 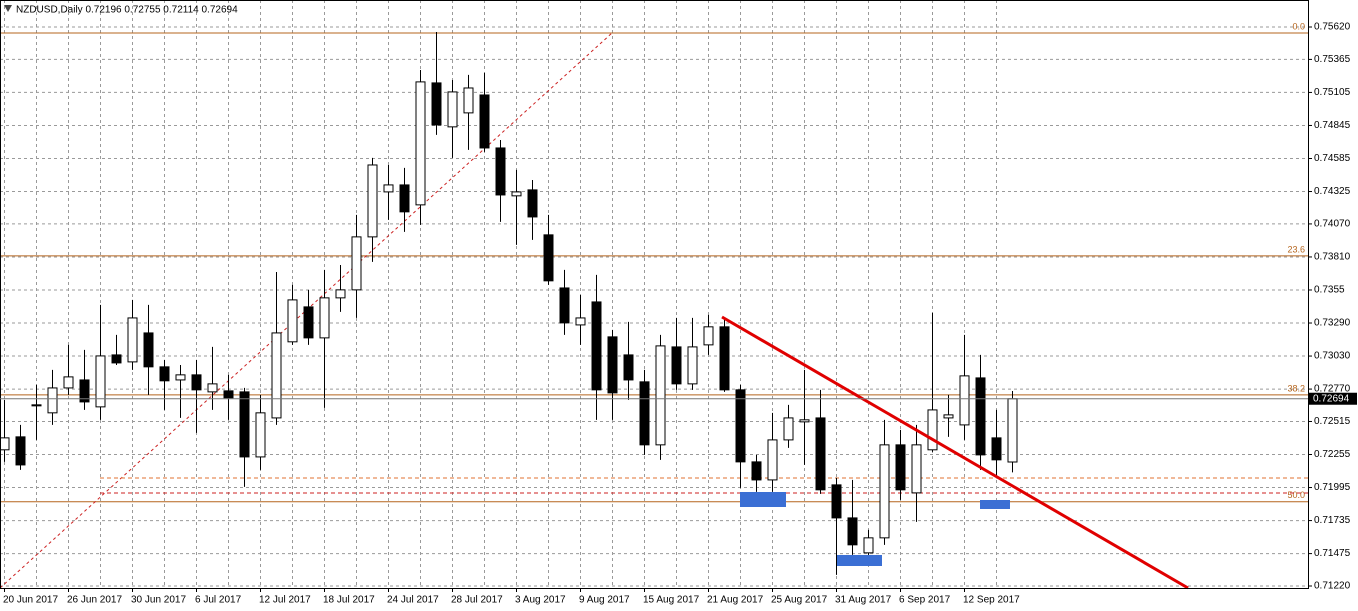 What do you see at coordinates (604, 600) in the screenshot?
I see `x-tick-label: 9 Aug 2017` at bounding box center [604, 600].